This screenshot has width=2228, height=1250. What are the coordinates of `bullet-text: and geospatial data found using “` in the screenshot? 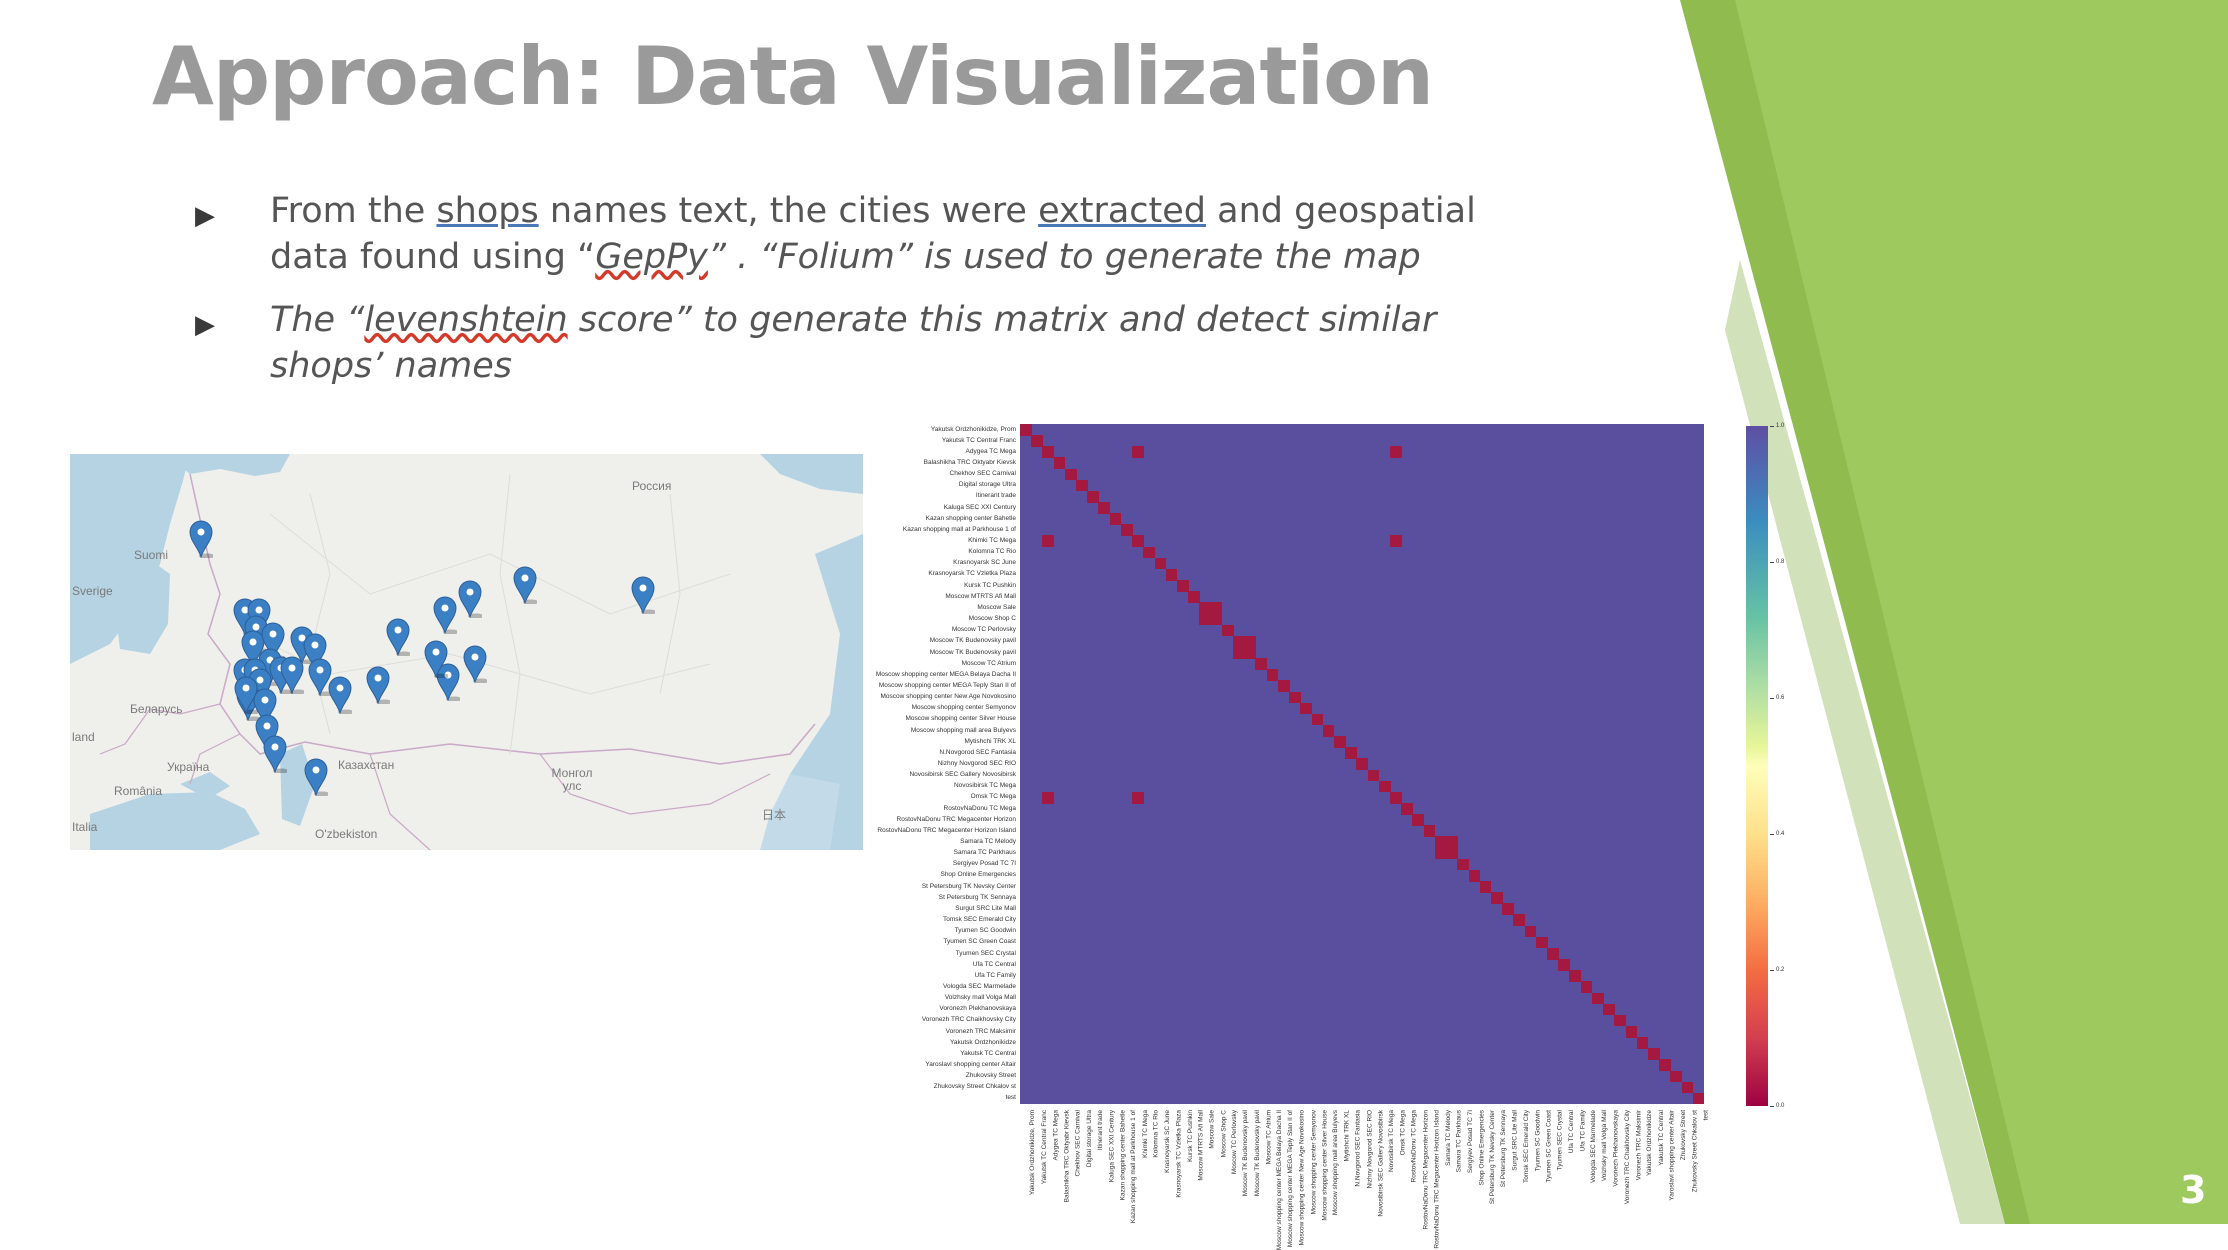 It's located at (873, 234).